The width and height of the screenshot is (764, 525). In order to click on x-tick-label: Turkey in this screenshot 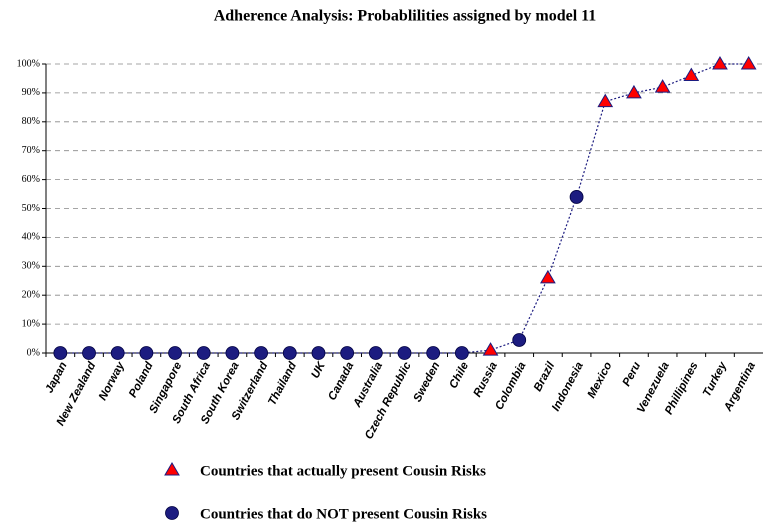, I will do `click(715, 379)`.